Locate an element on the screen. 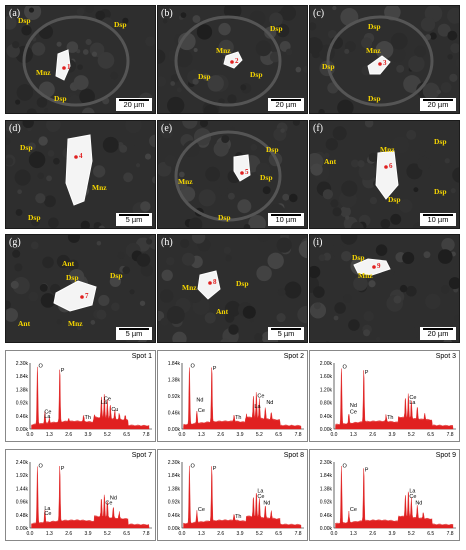 This screenshot has width=466, height=550. panel-label: (b) is located at coordinates (167, 13).